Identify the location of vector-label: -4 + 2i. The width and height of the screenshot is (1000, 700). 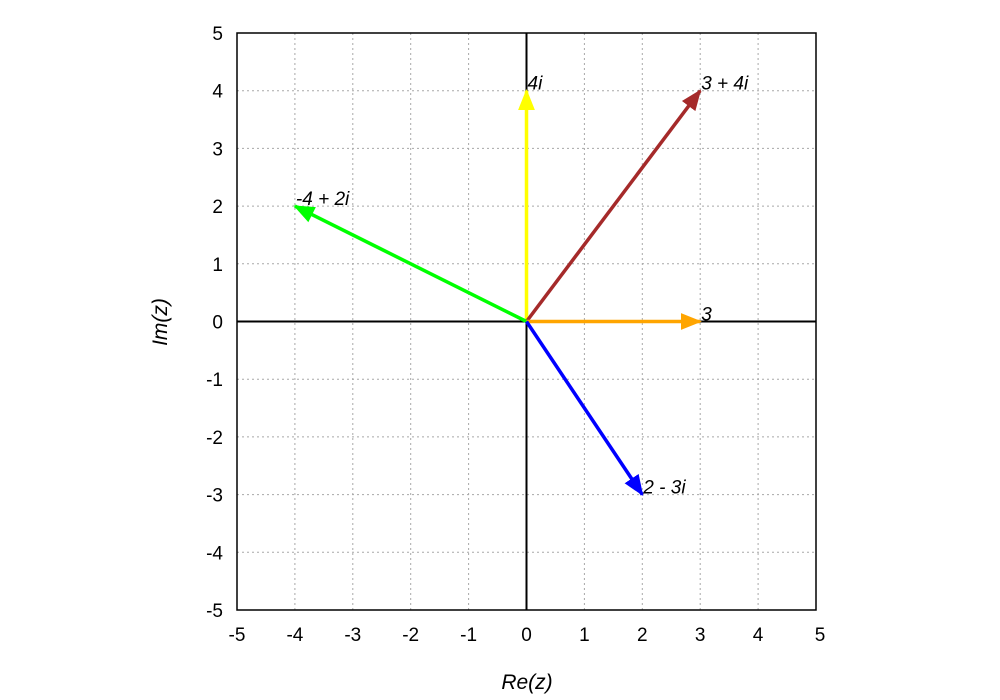
(323, 199).